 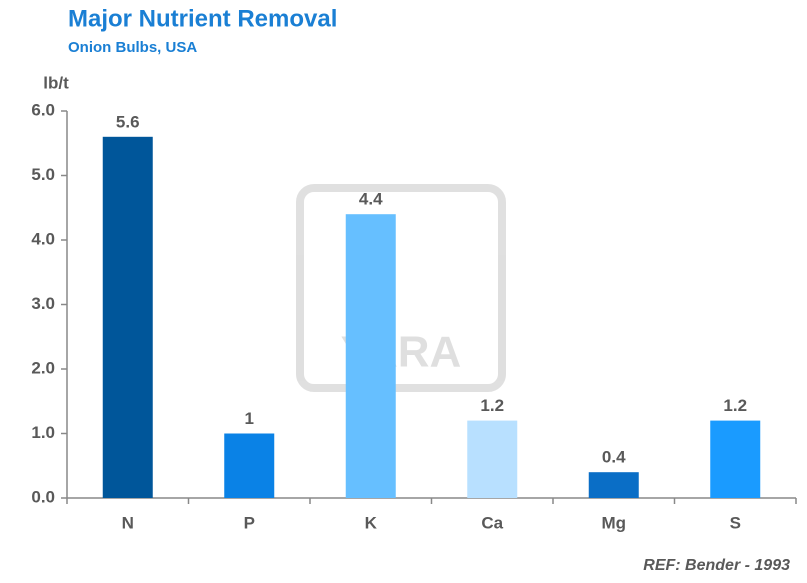 What do you see at coordinates (613, 522) in the screenshot?
I see `x-tick-label: Mg` at bounding box center [613, 522].